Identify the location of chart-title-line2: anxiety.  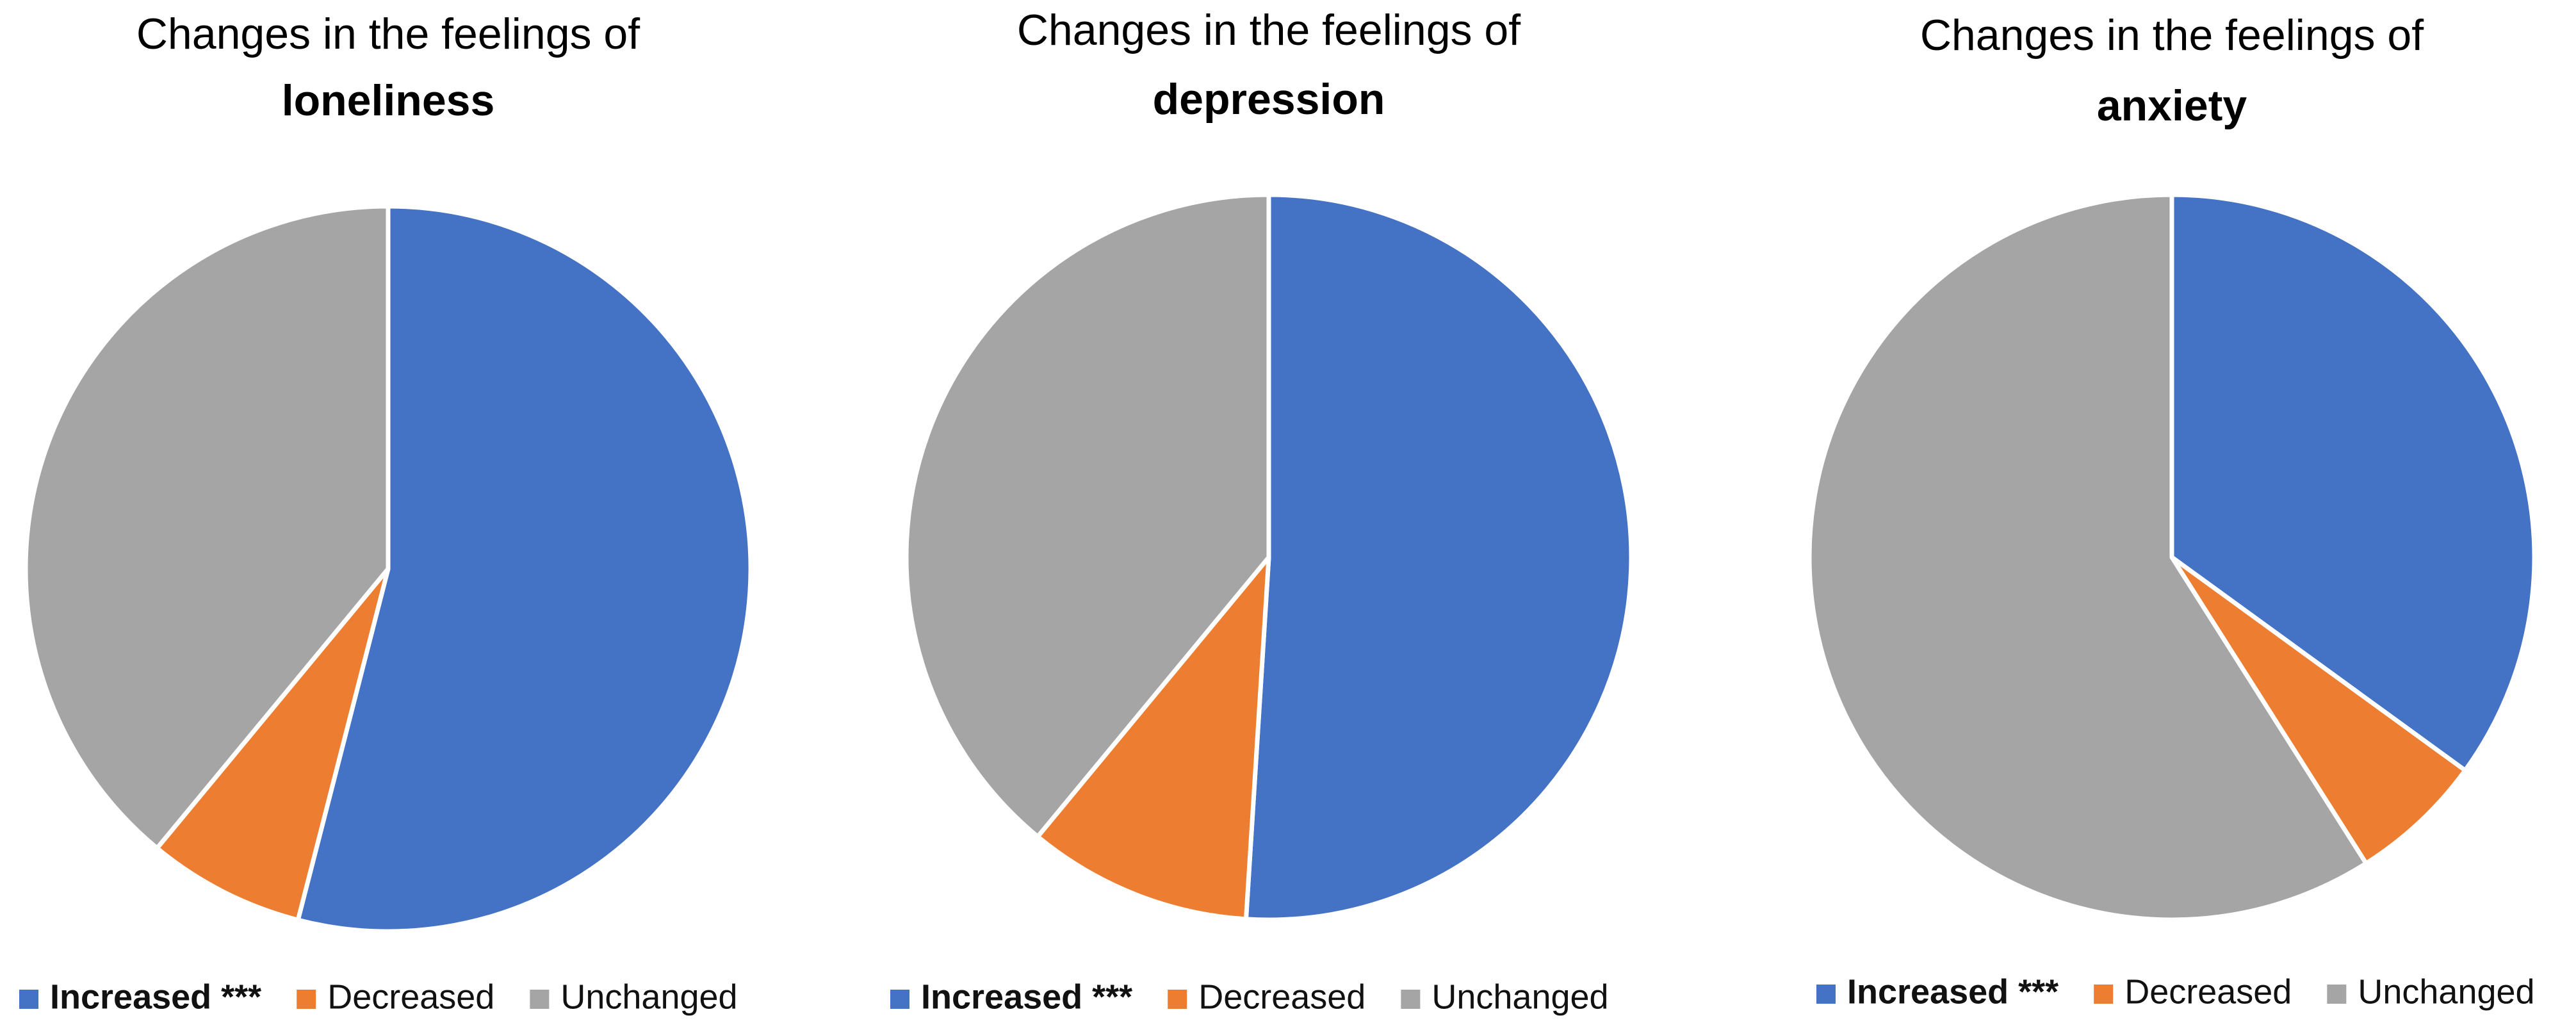
(2172, 106).